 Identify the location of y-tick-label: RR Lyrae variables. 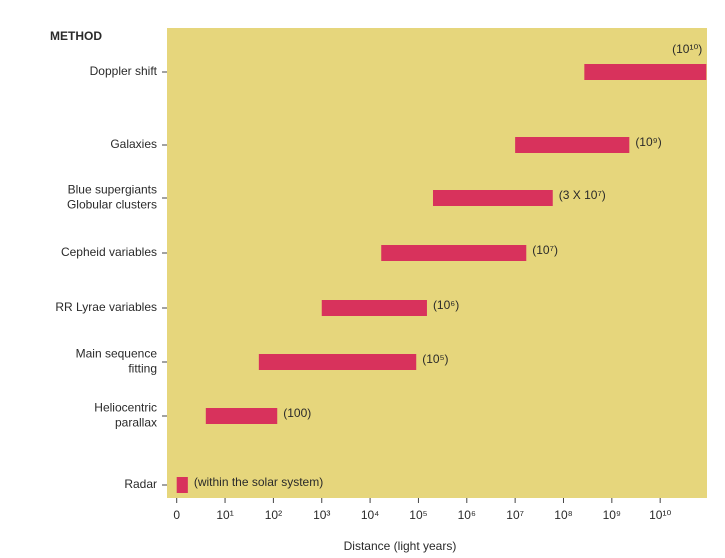
(106, 307).